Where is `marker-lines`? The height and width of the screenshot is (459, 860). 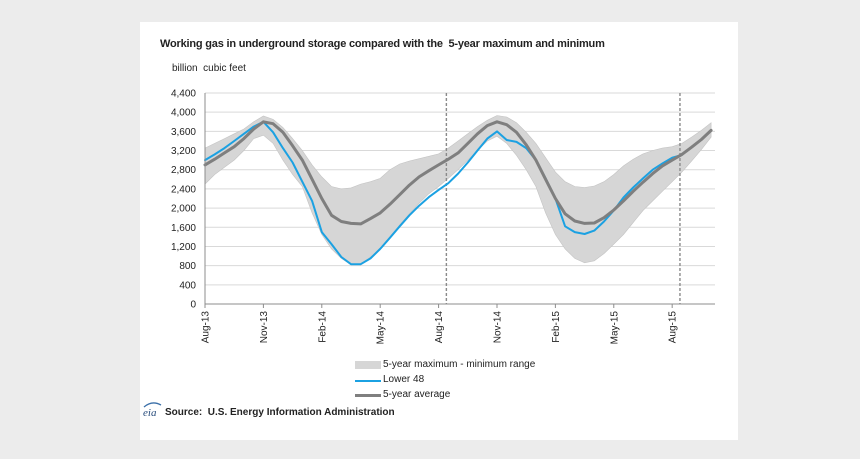
marker-lines is located at coordinates (563, 198).